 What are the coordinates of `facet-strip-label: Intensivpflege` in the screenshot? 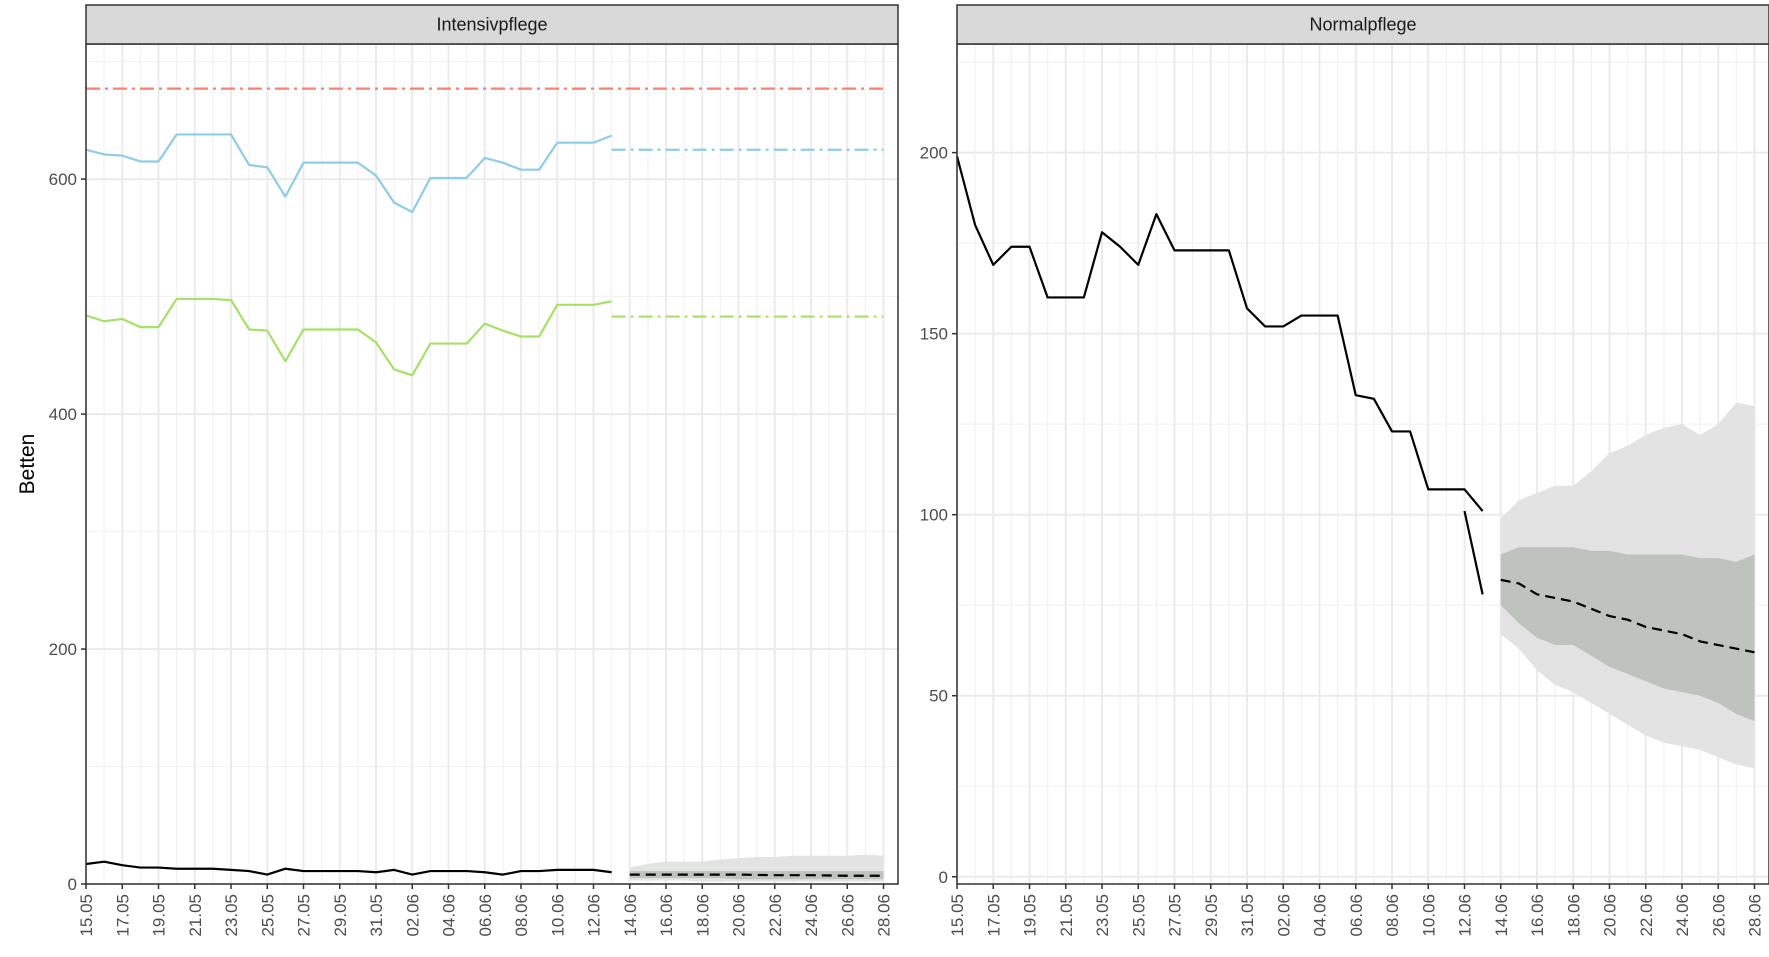 It's located at (491, 25).